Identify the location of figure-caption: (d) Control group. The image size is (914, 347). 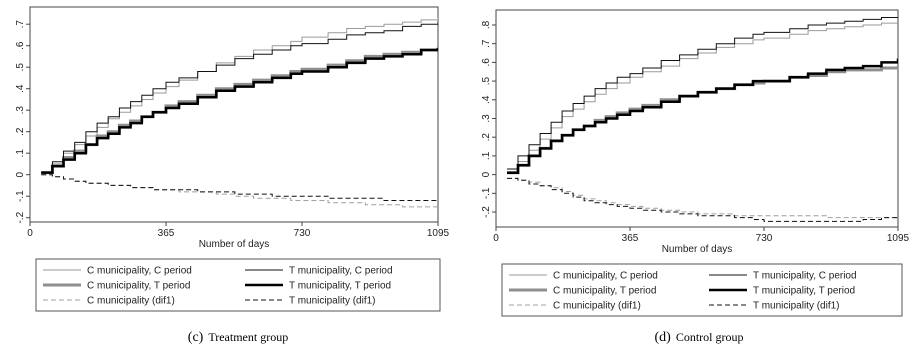
(699, 337).